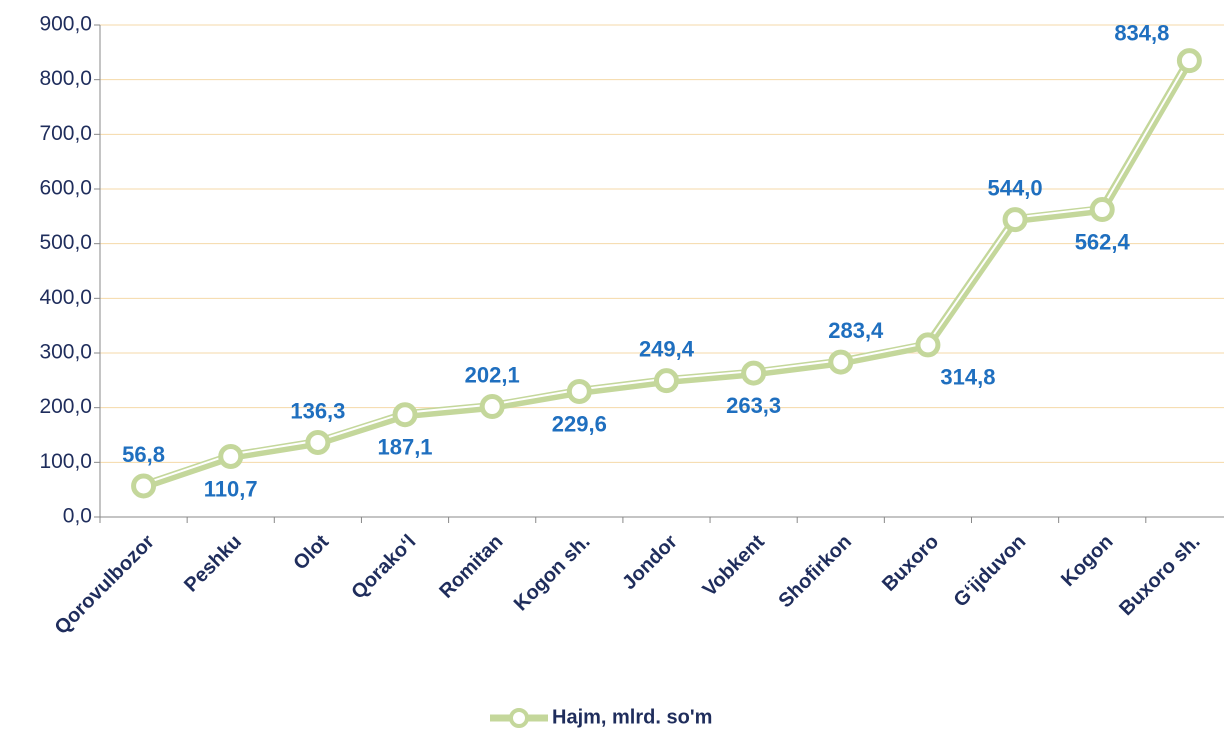 The image size is (1226, 731). I want to click on x-tick-label: Peshku, so click(213, 564).